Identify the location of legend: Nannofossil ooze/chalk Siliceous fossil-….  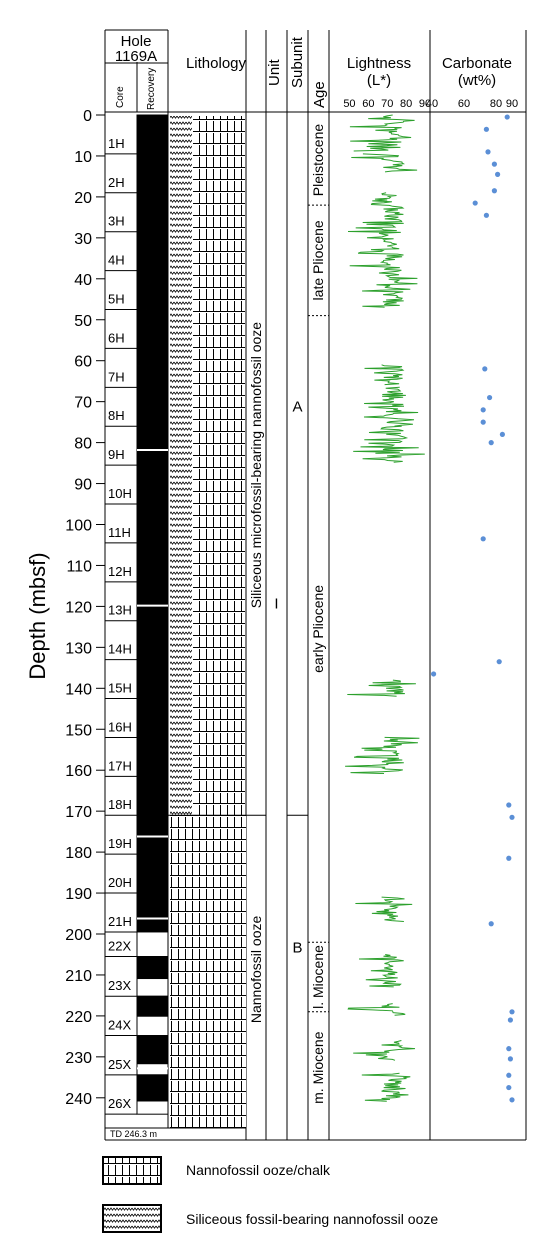
(270, 1194).